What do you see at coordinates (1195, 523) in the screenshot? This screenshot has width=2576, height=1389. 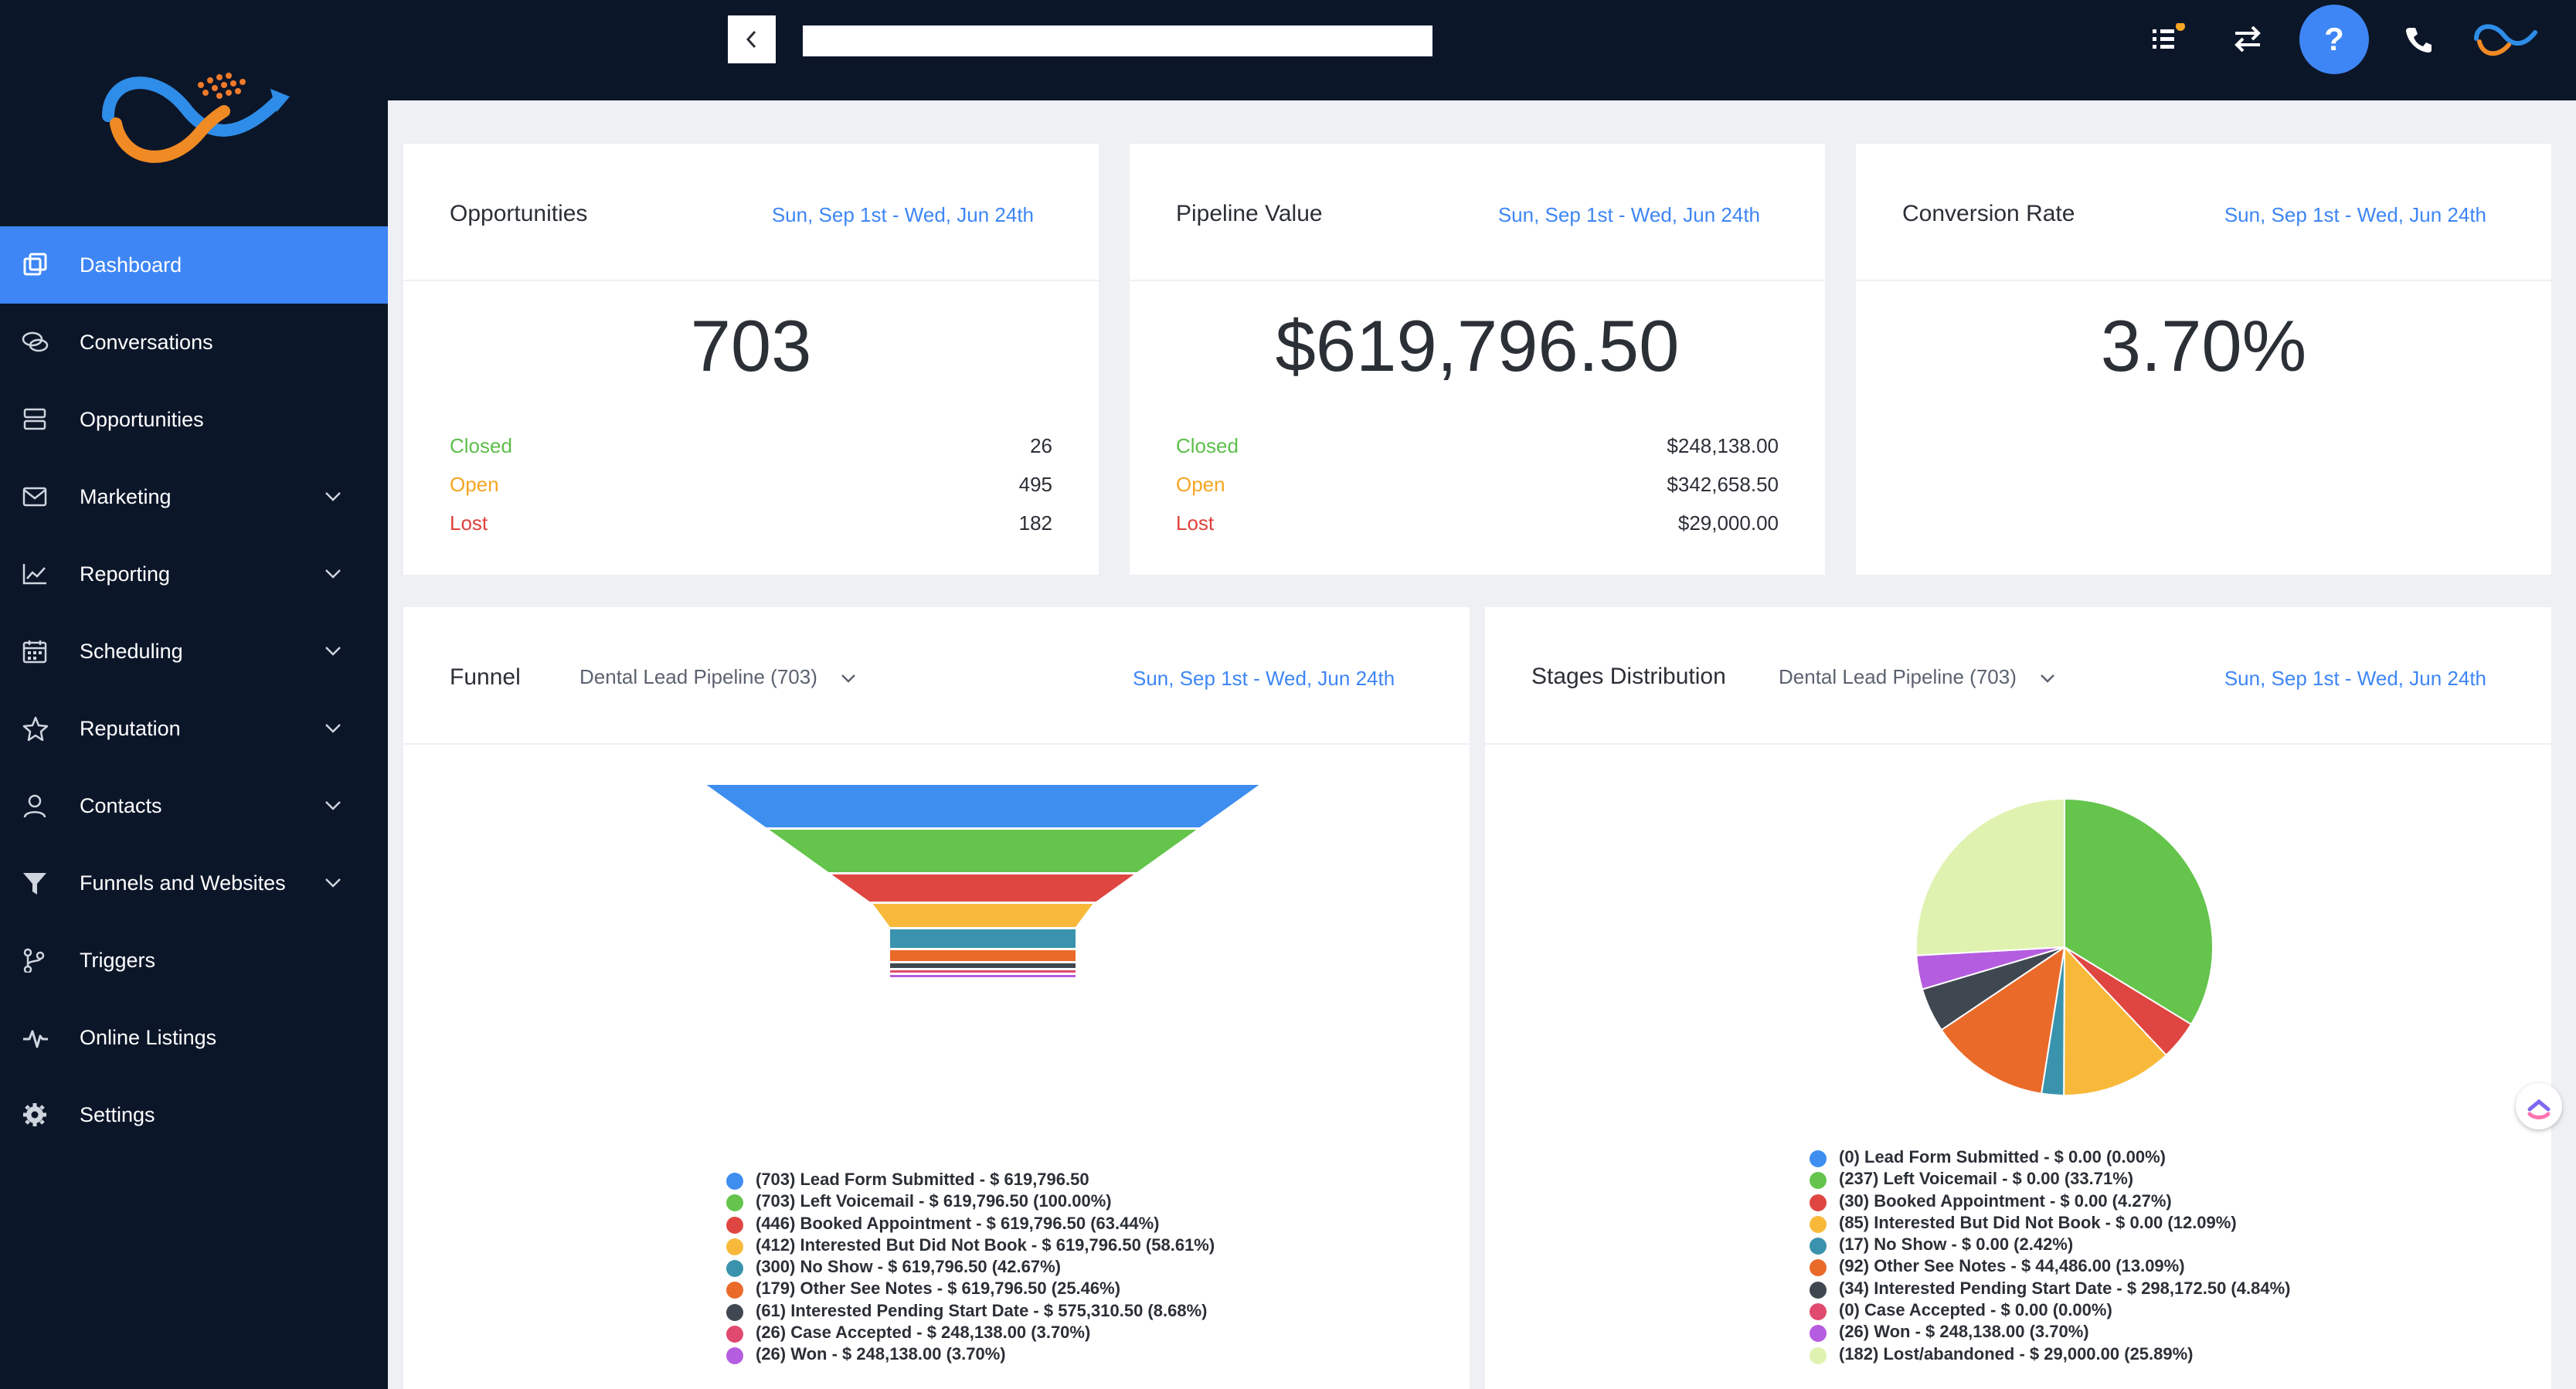 I see `stat-label: Lost` at bounding box center [1195, 523].